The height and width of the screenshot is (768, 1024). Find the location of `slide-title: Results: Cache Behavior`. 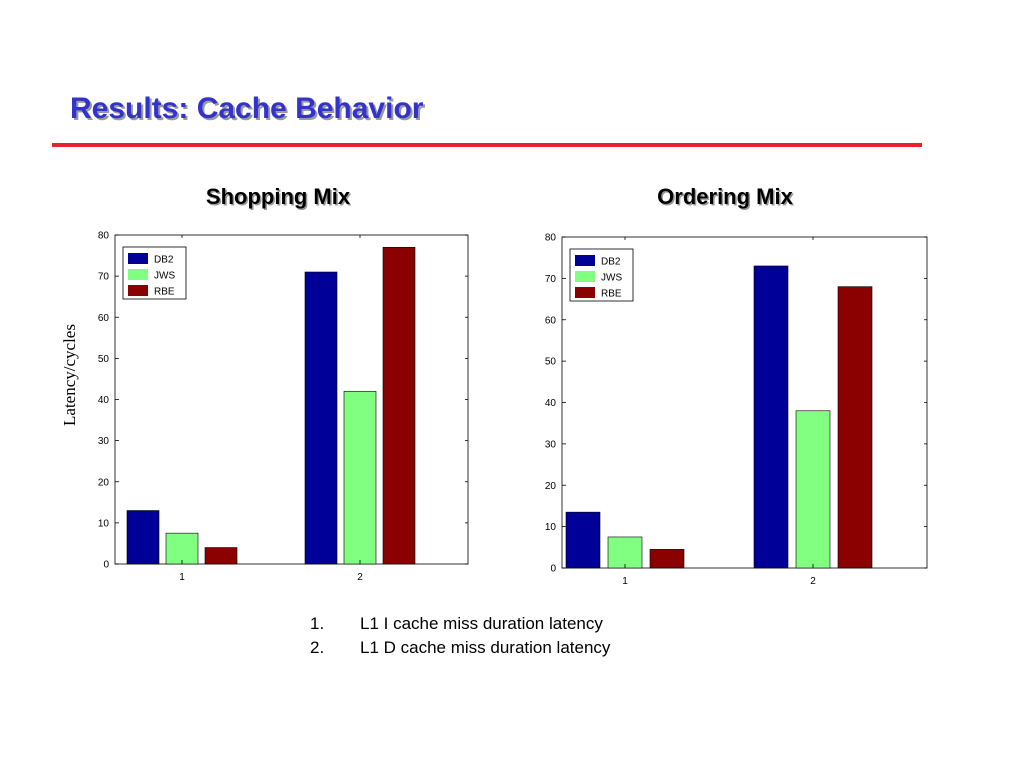

slide-title: Results: Cache Behavior is located at coordinates (247, 108).